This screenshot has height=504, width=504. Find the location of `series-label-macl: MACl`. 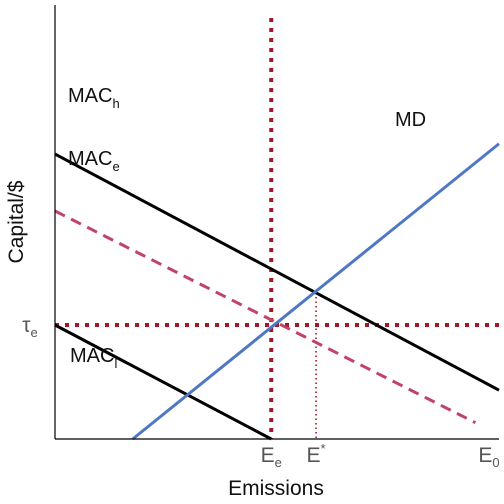

series-label-macl: MACl is located at coordinates (93, 358).